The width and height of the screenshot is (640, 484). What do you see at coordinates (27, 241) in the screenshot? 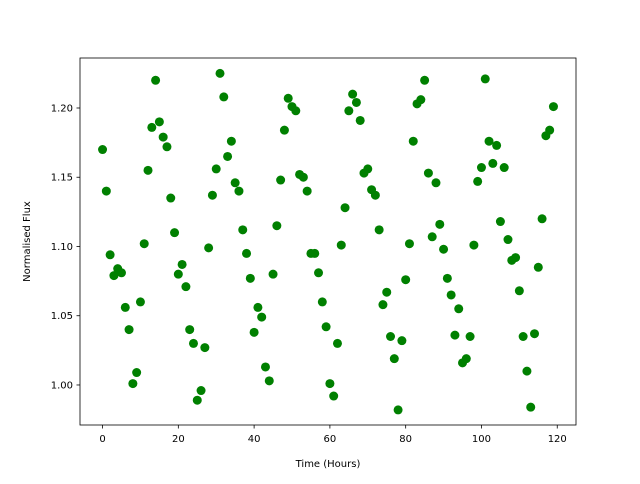
I see `y-axis-label: Normalised Flux` at bounding box center [27, 241].